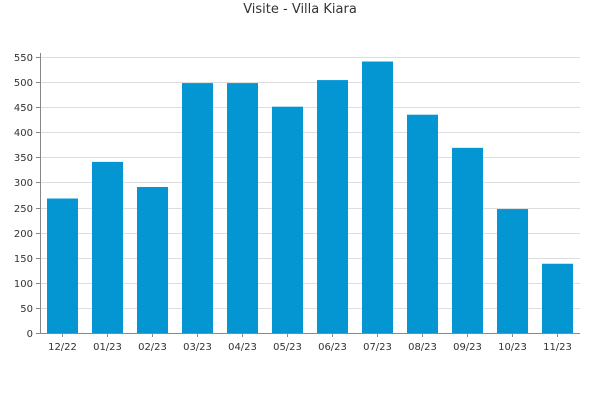  What do you see at coordinates (23, 133) in the screenshot?
I see `y-tick-label: 400` at bounding box center [23, 133].